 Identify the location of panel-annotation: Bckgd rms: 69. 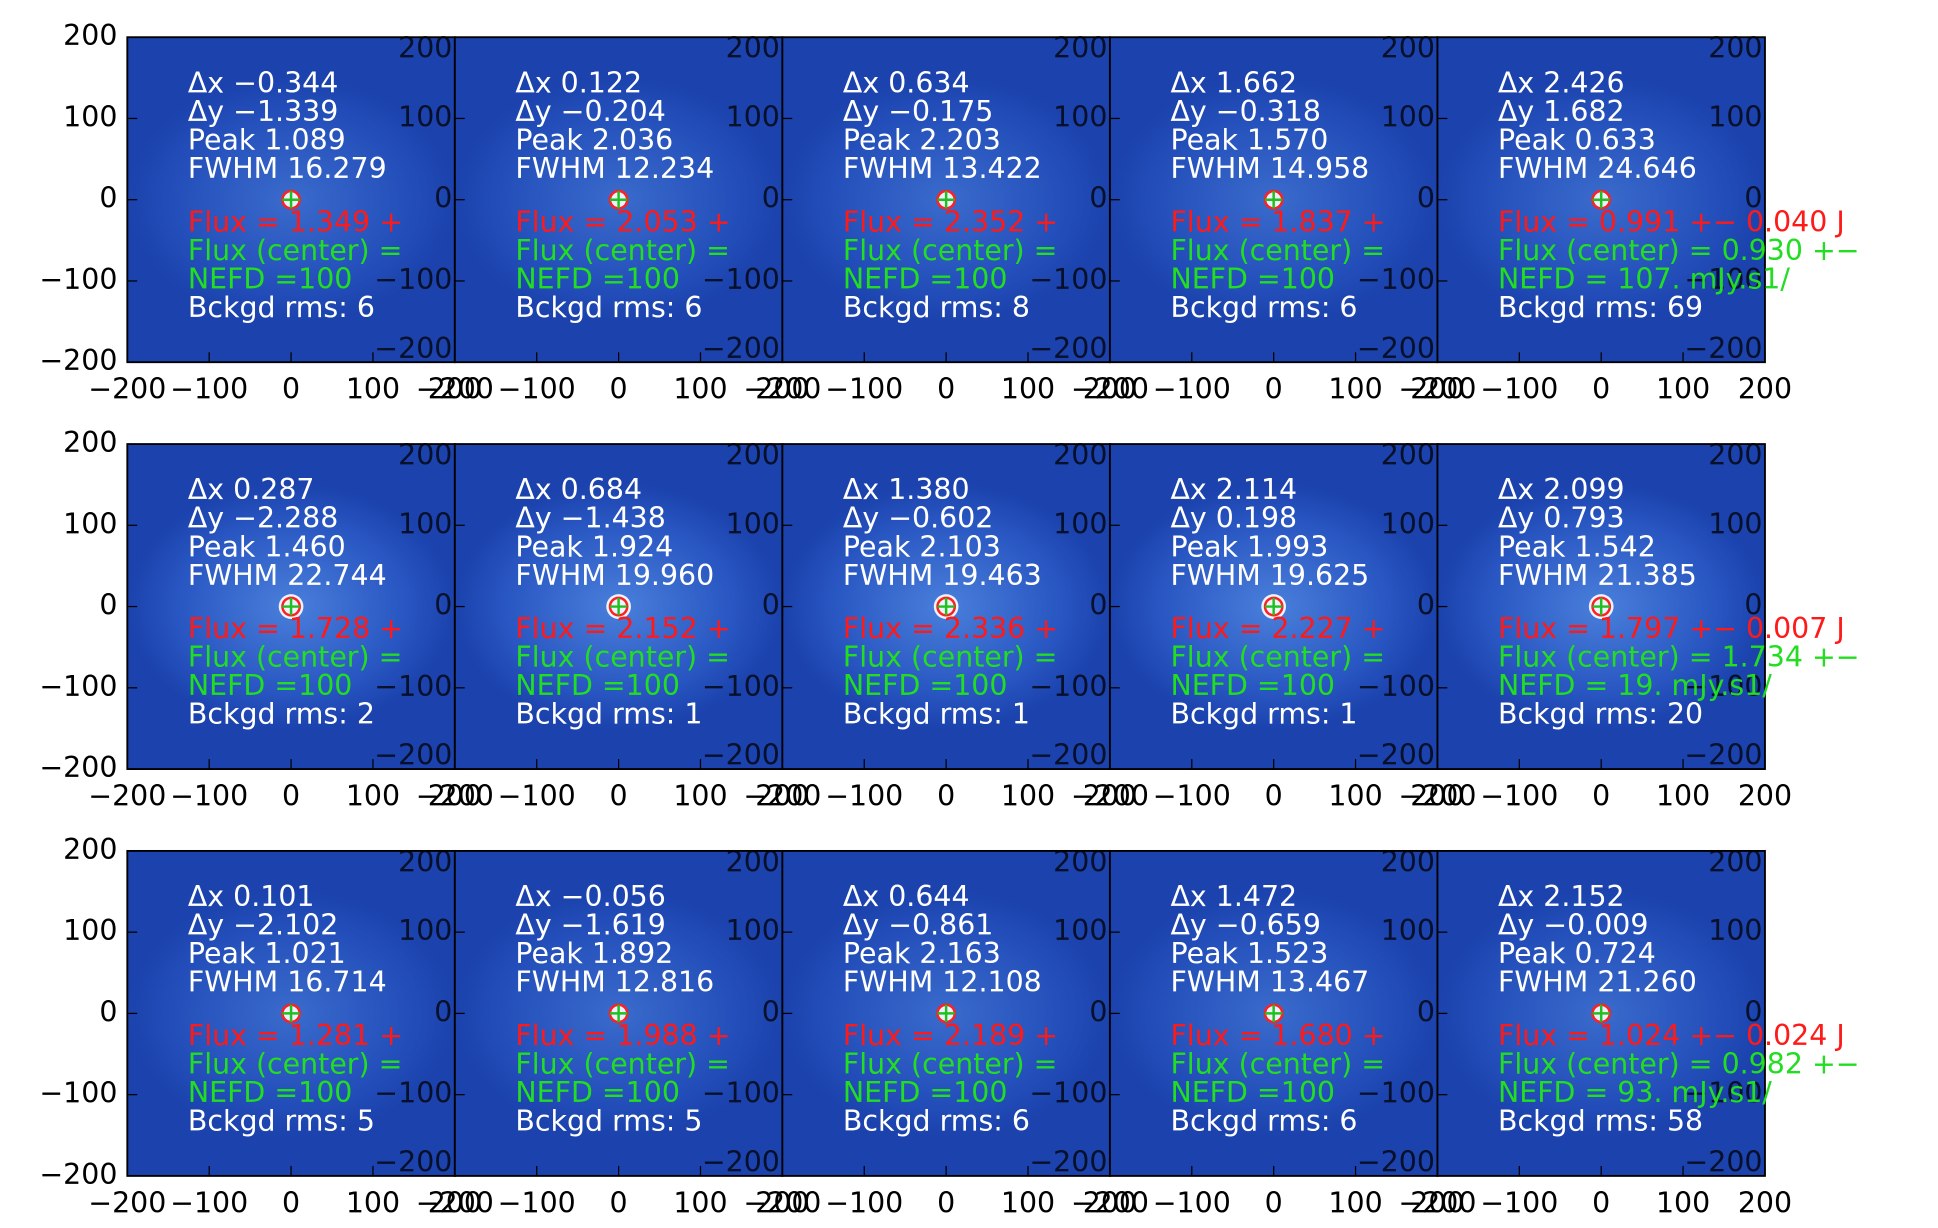
(1600, 307).